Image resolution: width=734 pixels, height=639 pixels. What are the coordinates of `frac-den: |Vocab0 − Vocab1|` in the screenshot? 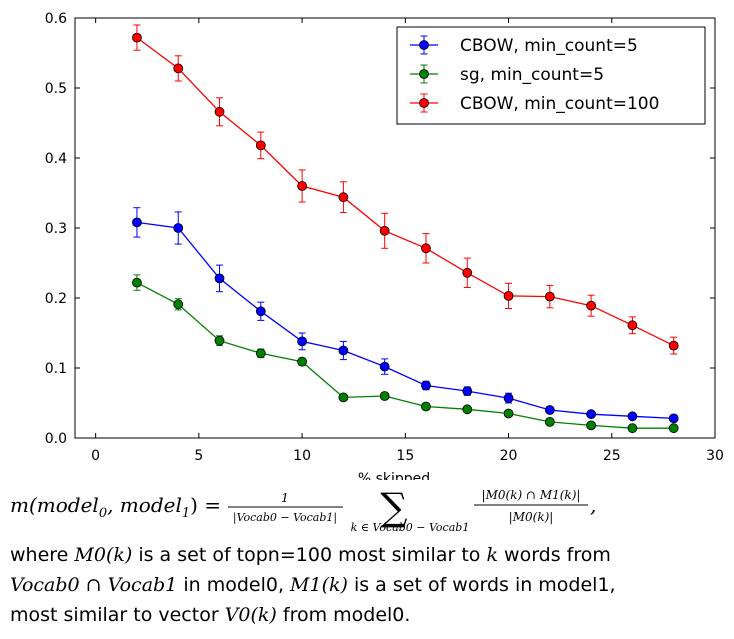 It's located at (285, 518).